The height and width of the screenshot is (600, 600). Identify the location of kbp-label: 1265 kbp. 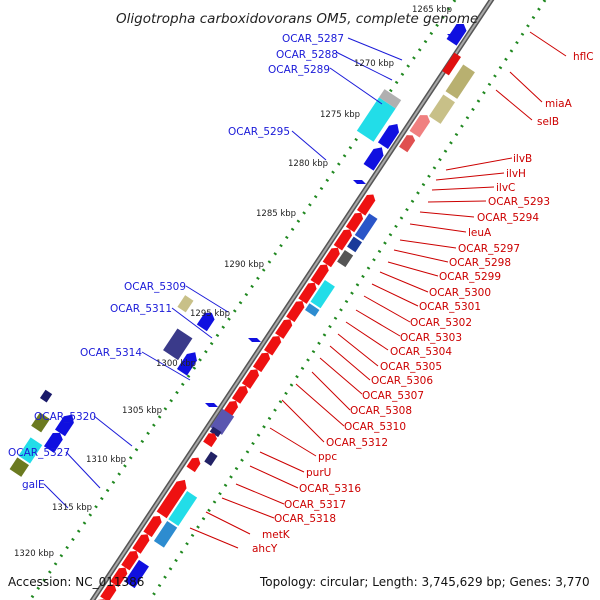
(432, 10).